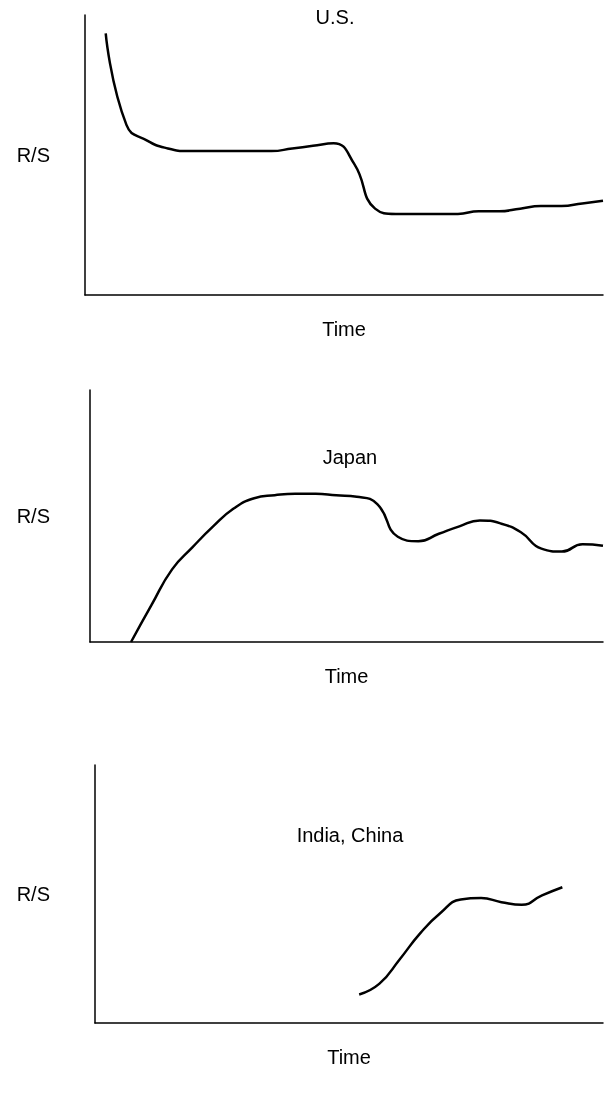 The width and height of the screenshot is (605, 1094). I want to click on chart-title: Japan, so click(350, 457).